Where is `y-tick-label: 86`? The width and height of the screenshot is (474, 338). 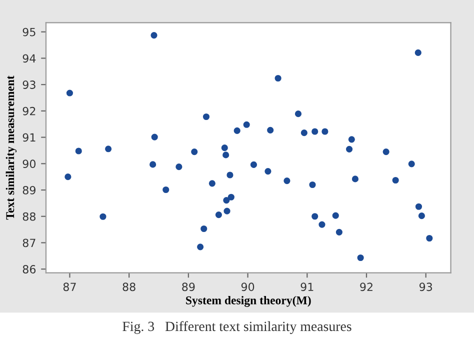
y-tick-label: 86 is located at coordinates (29, 269).